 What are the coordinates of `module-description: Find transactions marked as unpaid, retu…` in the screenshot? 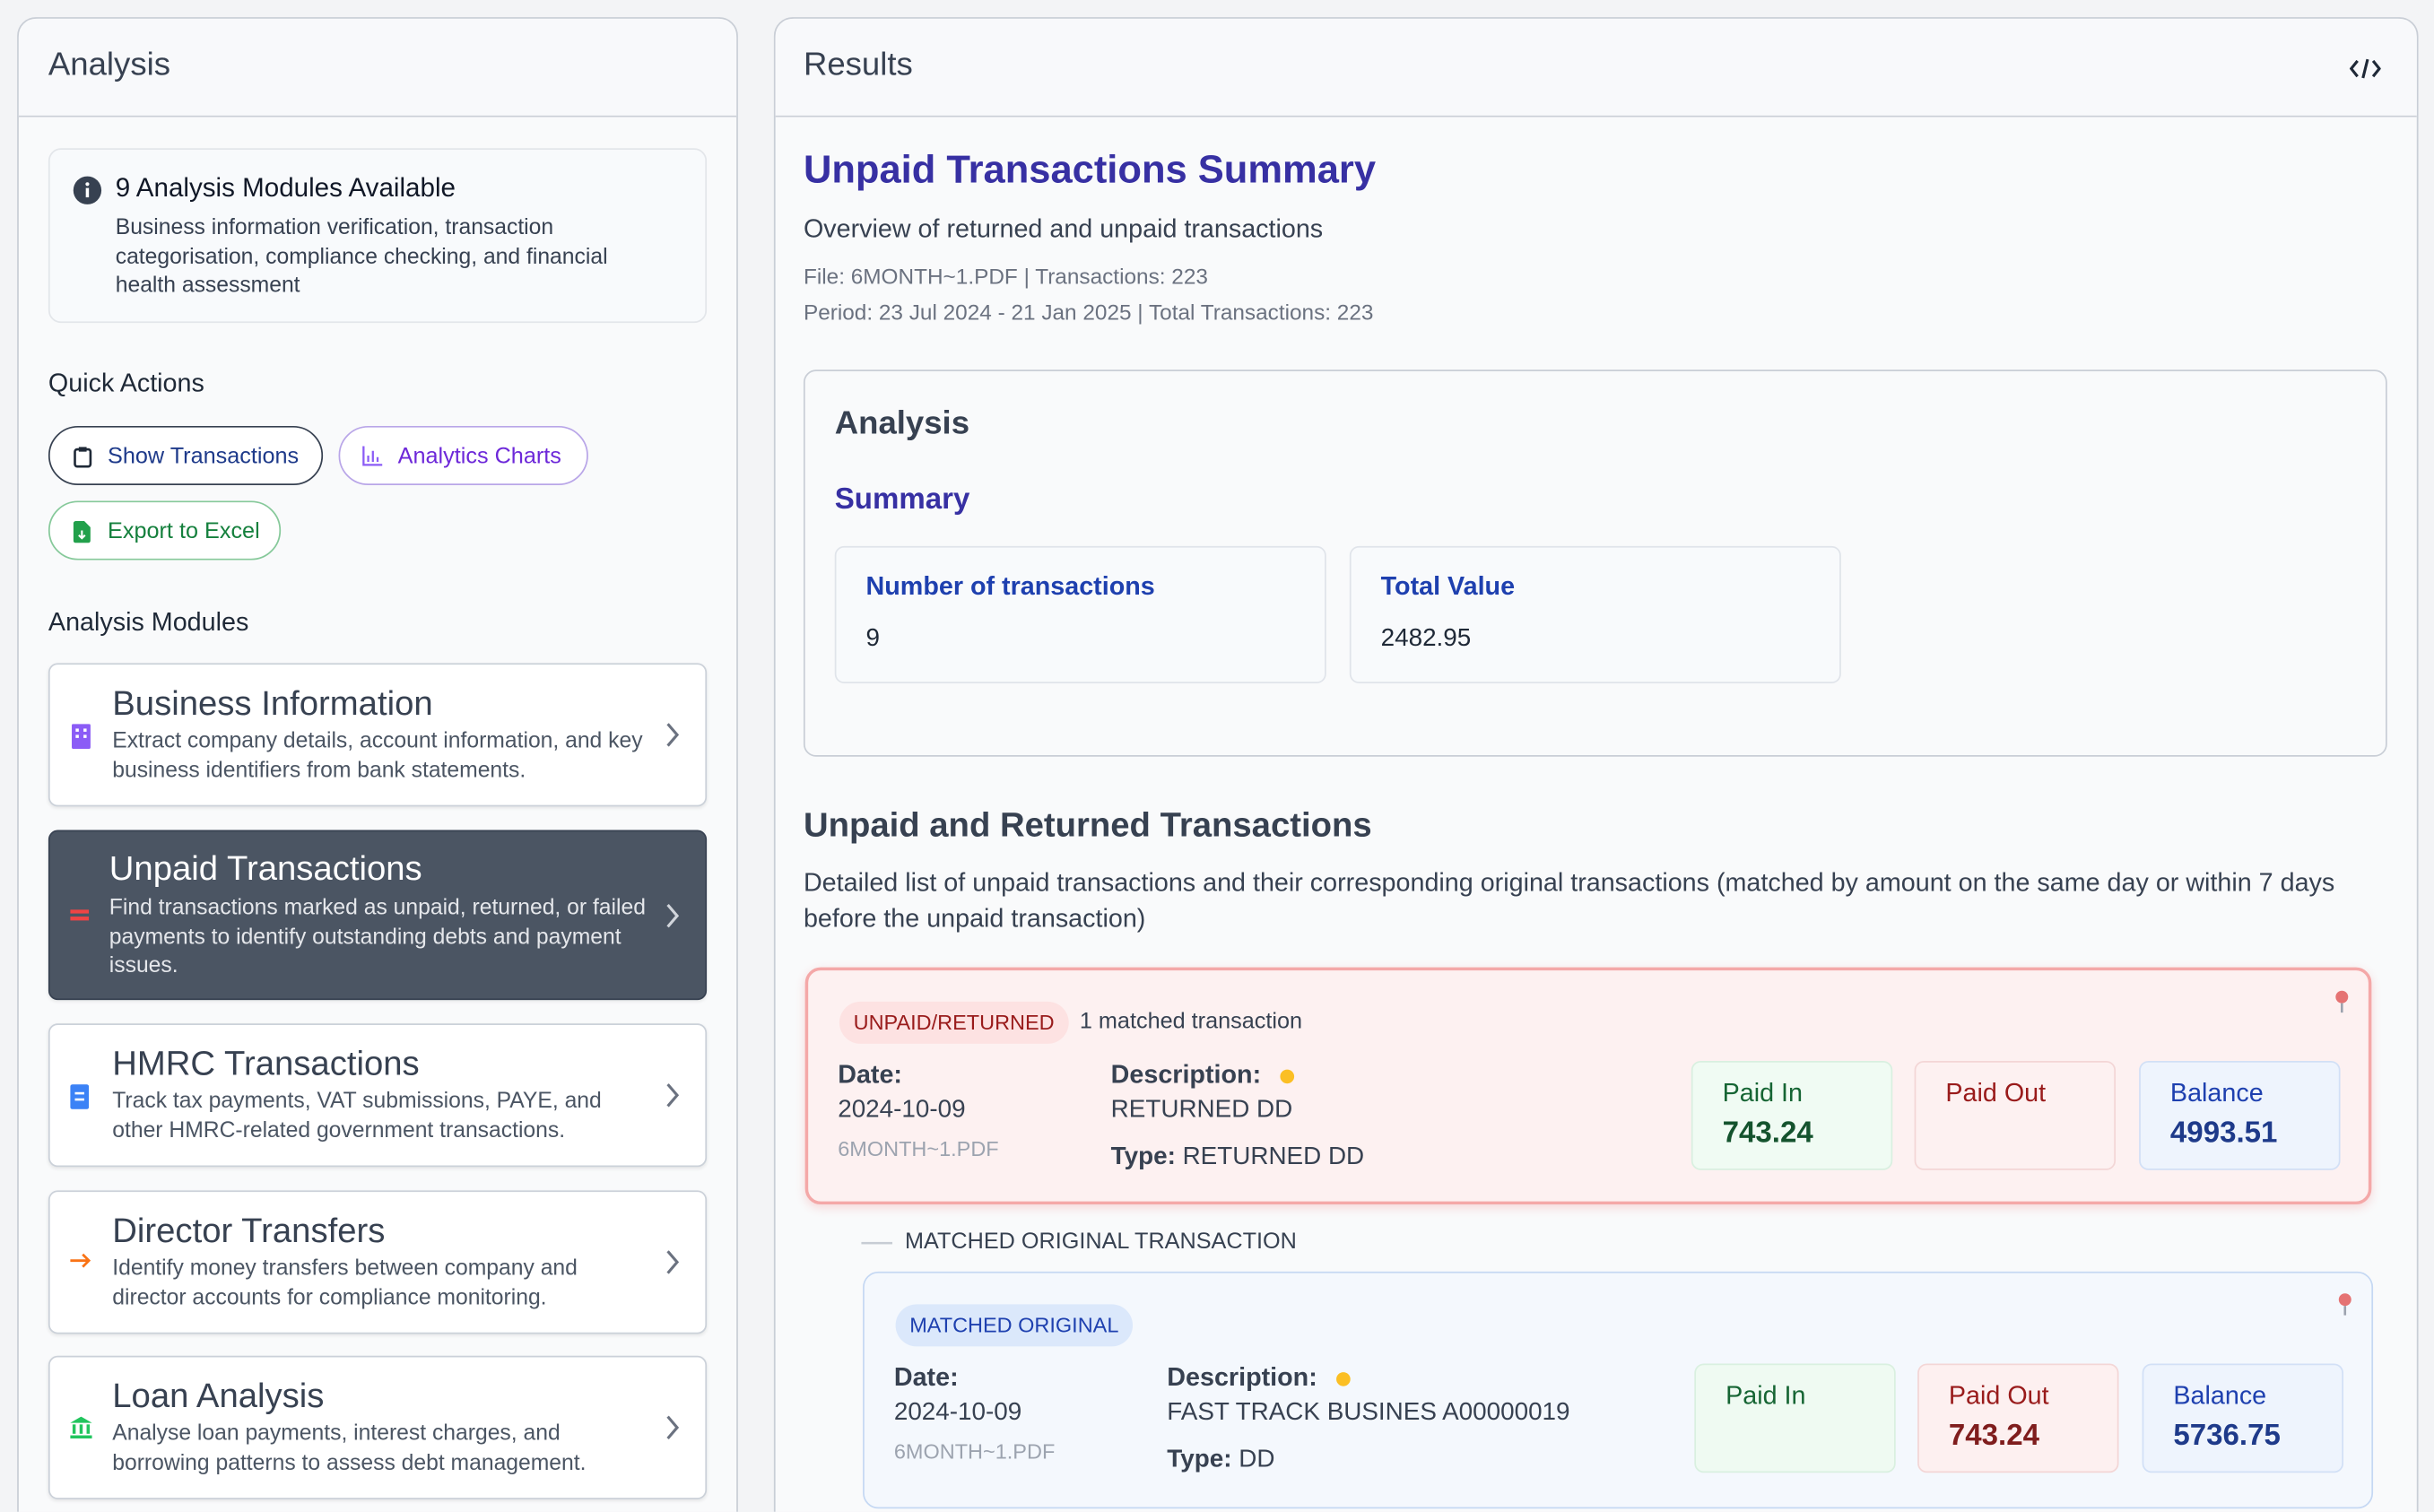 It's located at (377, 937).